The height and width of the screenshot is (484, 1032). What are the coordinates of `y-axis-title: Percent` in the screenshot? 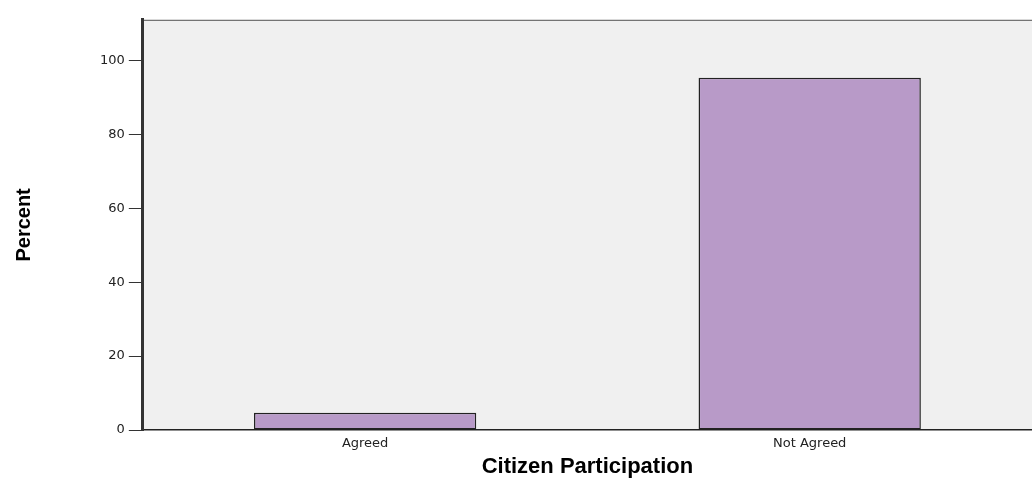 It's located at (22, 224).